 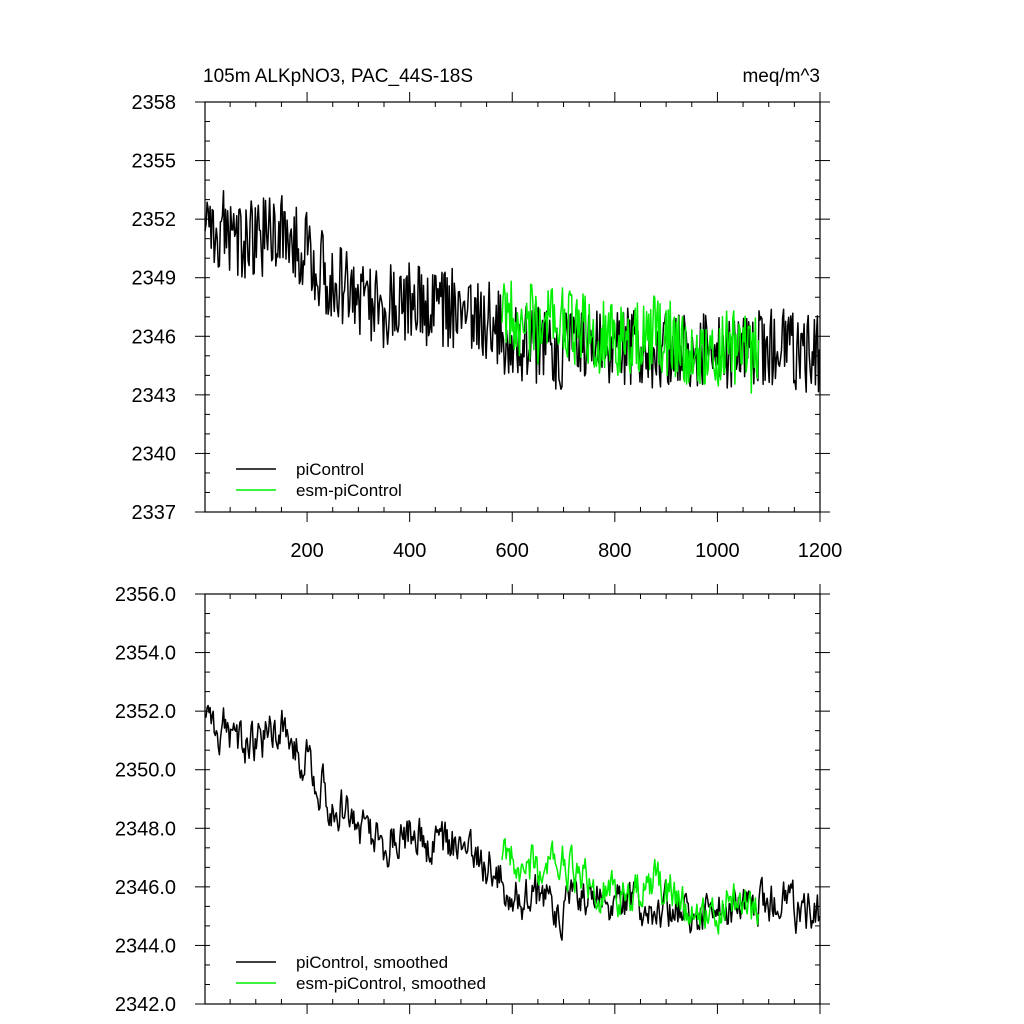 What do you see at coordinates (145, 712) in the screenshot?
I see `y-tick-label: 2352.0` at bounding box center [145, 712].